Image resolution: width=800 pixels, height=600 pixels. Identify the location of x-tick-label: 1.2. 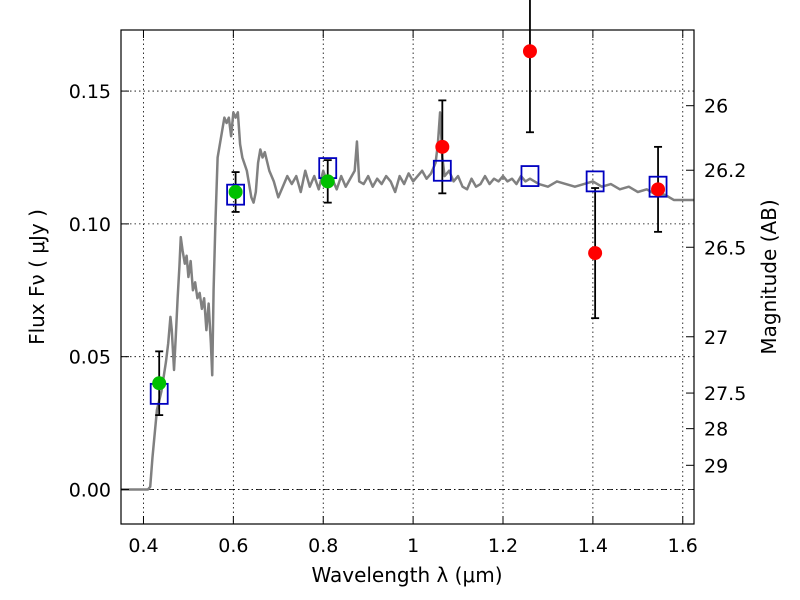
(503, 546).